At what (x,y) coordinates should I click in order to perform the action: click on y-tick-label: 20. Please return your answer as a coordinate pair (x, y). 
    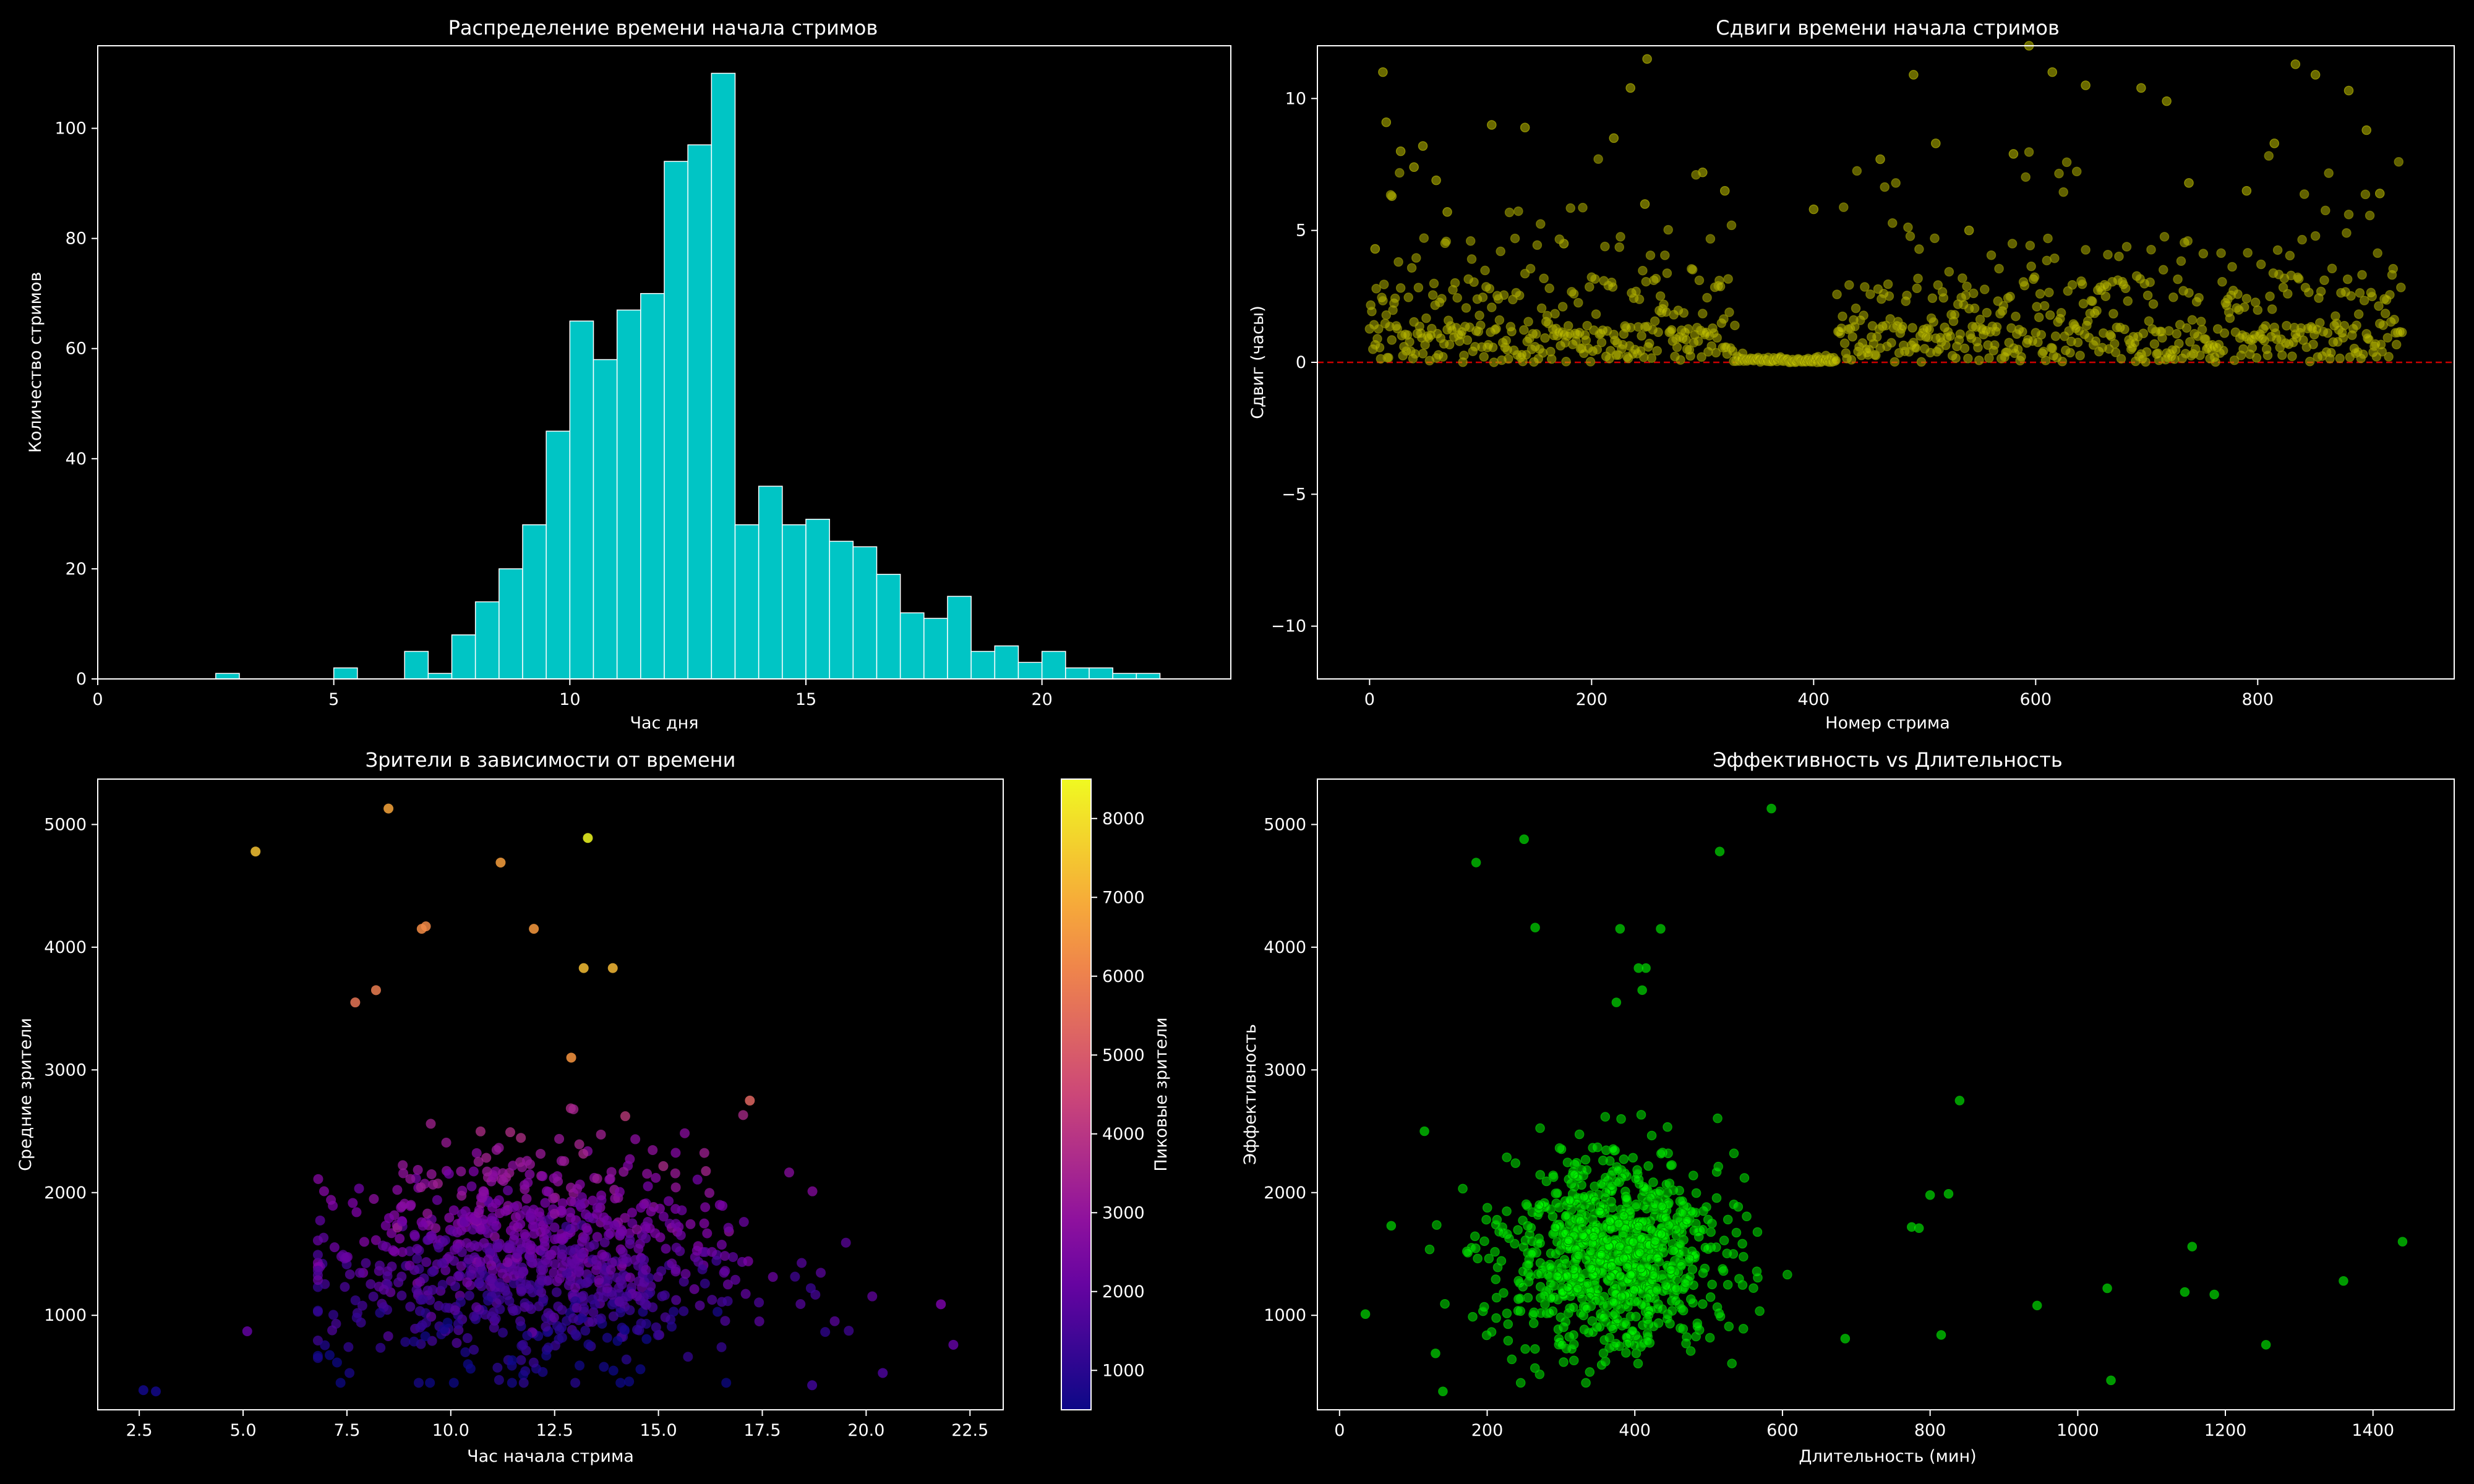
    Looking at the image, I should click on (76, 569).